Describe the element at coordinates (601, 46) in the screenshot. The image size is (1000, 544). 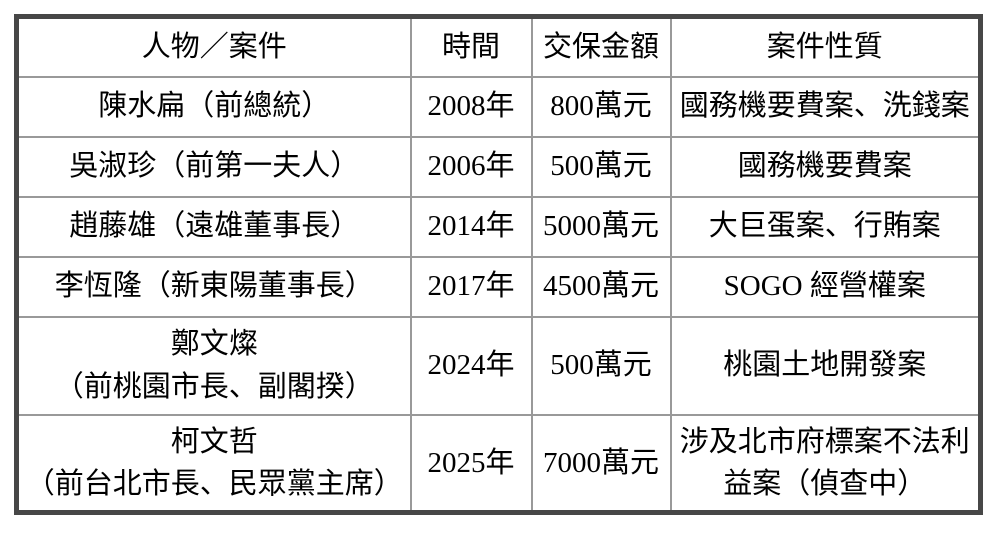
I see `col-header-bail-amount: 交保金額` at that location.